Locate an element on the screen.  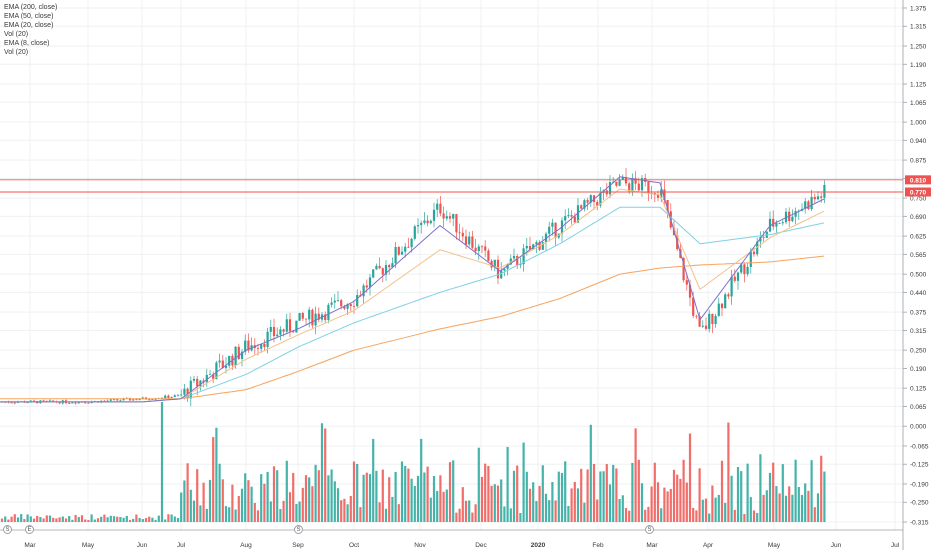
price-tick-label: 1.375 is located at coordinates (918, 9).